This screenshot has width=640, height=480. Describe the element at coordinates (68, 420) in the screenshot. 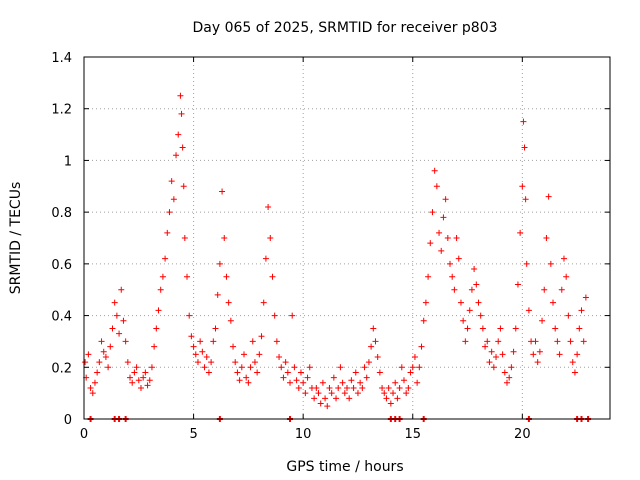

I see `y-tick-label: 0` at that location.